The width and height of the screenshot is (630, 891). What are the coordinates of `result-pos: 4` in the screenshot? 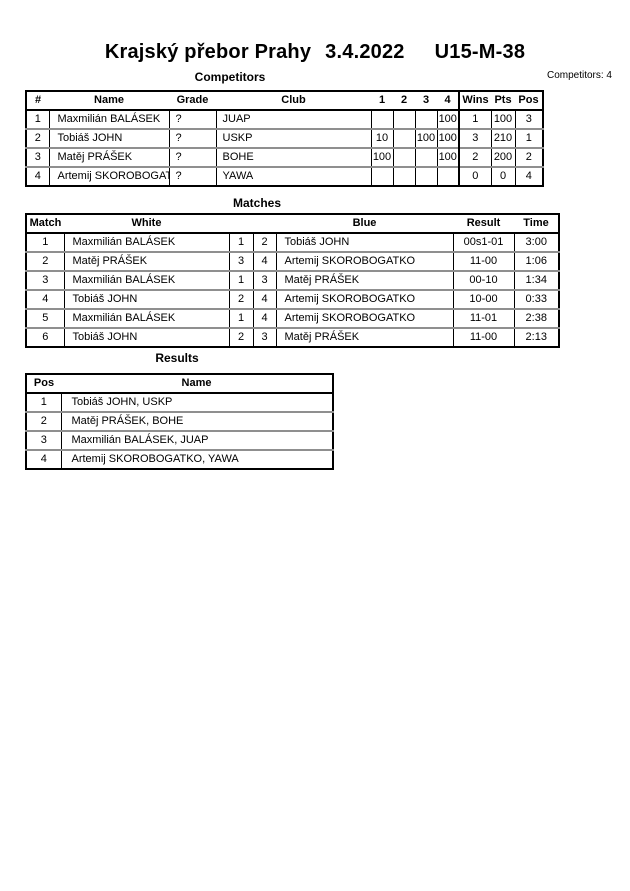 It's located at (43, 459).